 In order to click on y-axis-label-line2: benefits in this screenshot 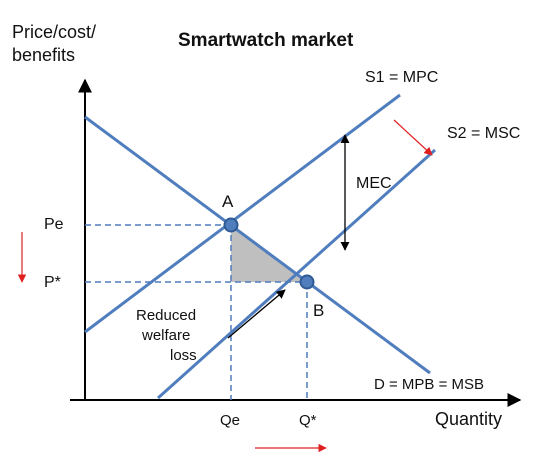, I will do `click(43, 55)`.